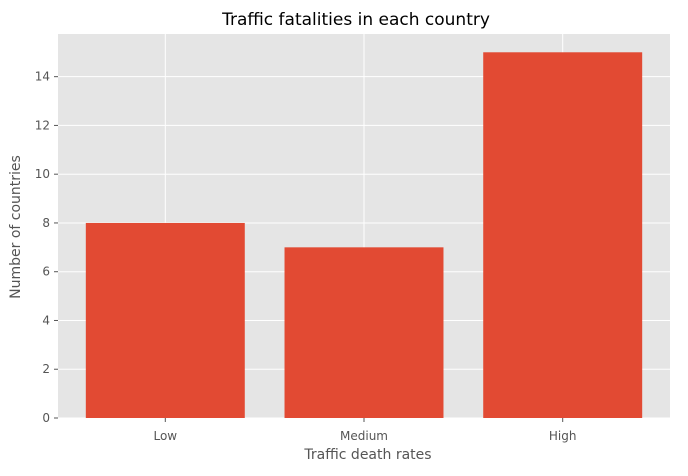  What do you see at coordinates (364, 436) in the screenshot?
I see `x-tick-label: Medium` at bounding box center [364, 436].